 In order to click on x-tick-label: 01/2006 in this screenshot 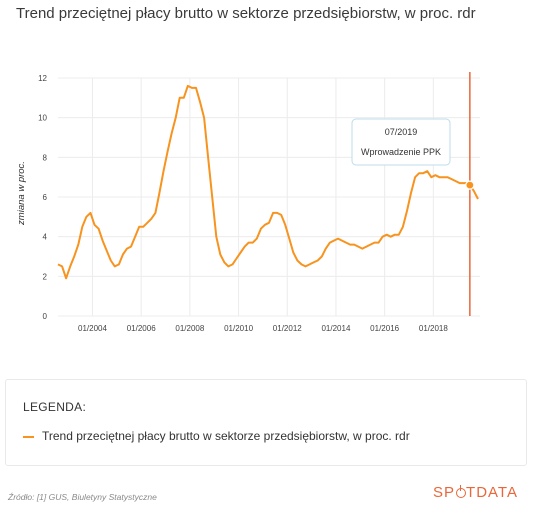, I will do `click(141, 328)`.